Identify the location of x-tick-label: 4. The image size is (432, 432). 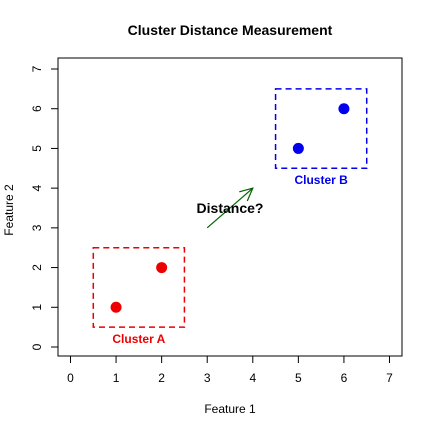
(252, 378).